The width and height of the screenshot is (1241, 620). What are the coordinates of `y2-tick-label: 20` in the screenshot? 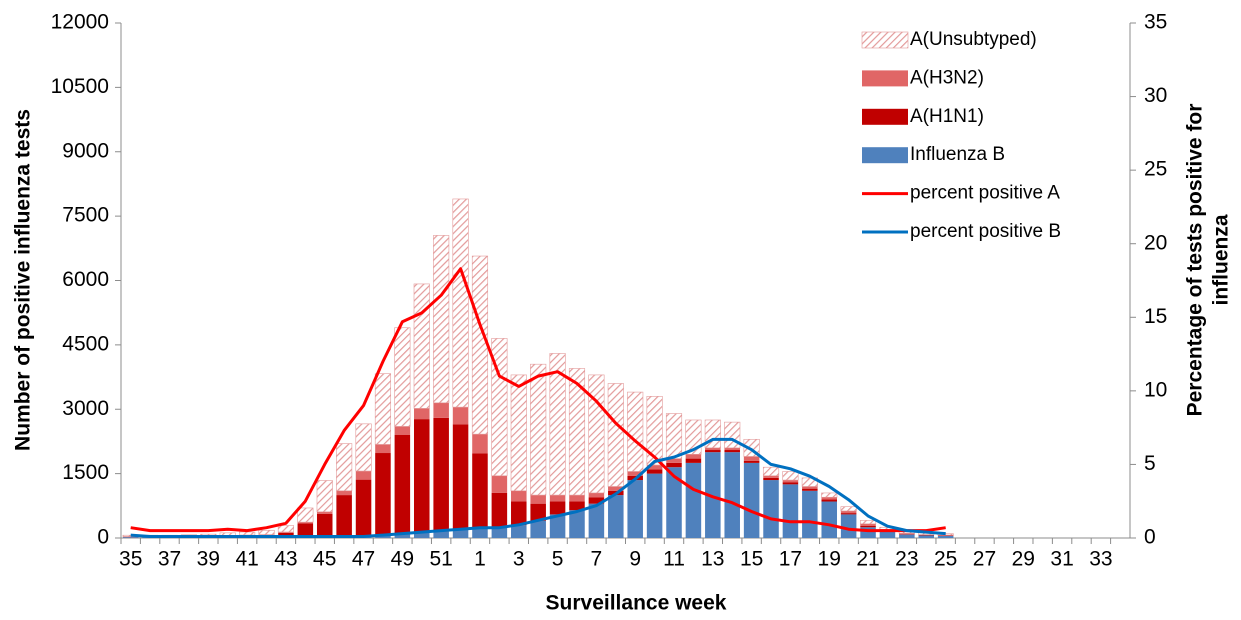 It's located at (1155, 242).